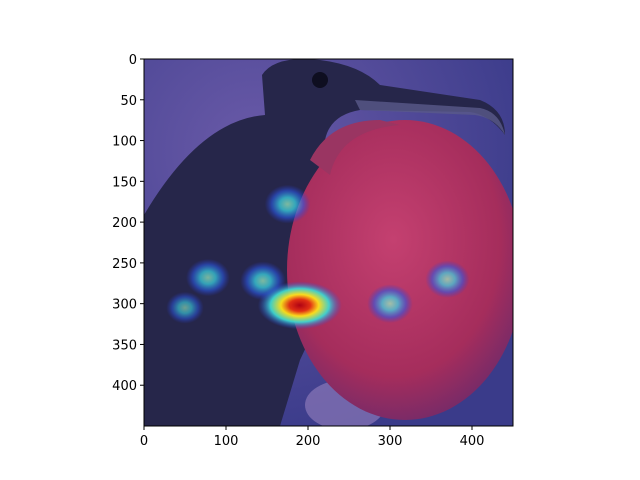 Image resolution: width=640 pixels, height=480 pixels. What do you see at coordinates (318, 257) in the screenshot?
I see `heatmap-hotspots` at bounding box center [318, 257].